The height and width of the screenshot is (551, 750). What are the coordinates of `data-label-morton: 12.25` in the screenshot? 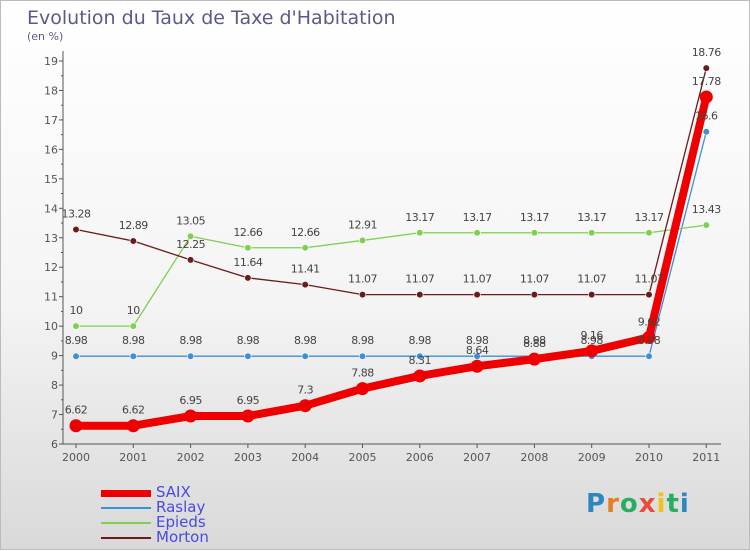 It's located at (190, 244).